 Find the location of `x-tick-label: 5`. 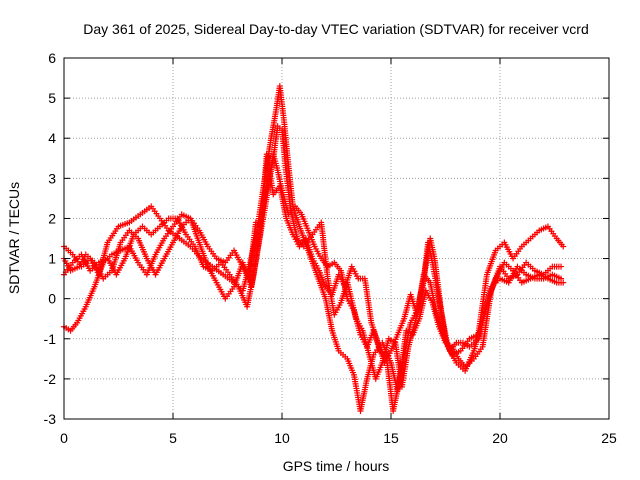

x-tick-label: 5 is located at coordinates (173, 438).